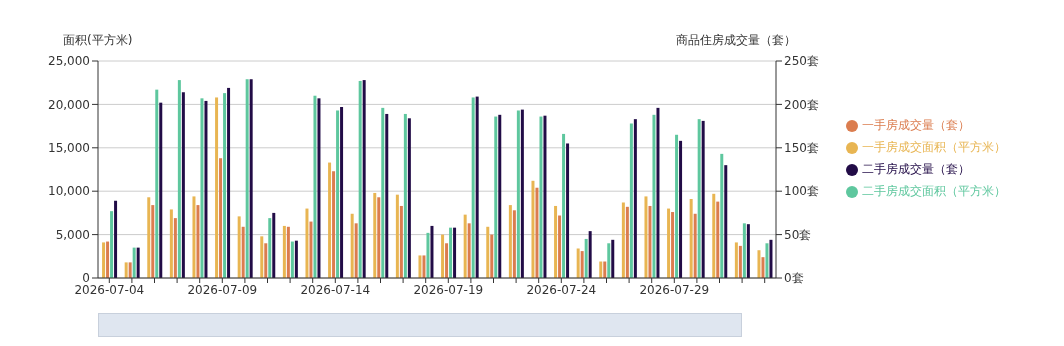 This screenshot has width=1064, height=346. I want to click on legend-label: 一手房成交面积（平方米）, so click(934, 147).